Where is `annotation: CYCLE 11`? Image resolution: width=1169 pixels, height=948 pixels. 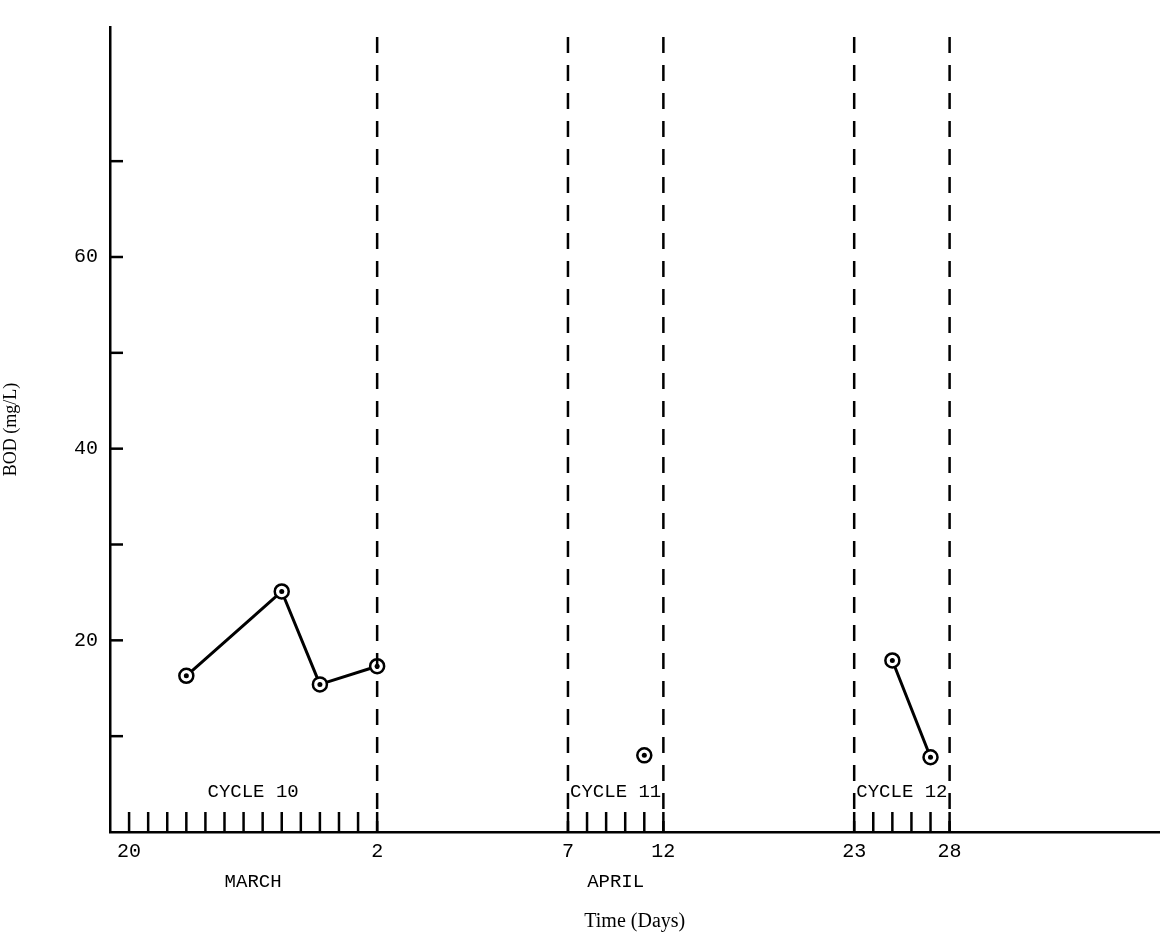
annotation: CYCLE 11 is located at coordinates (616, 792).